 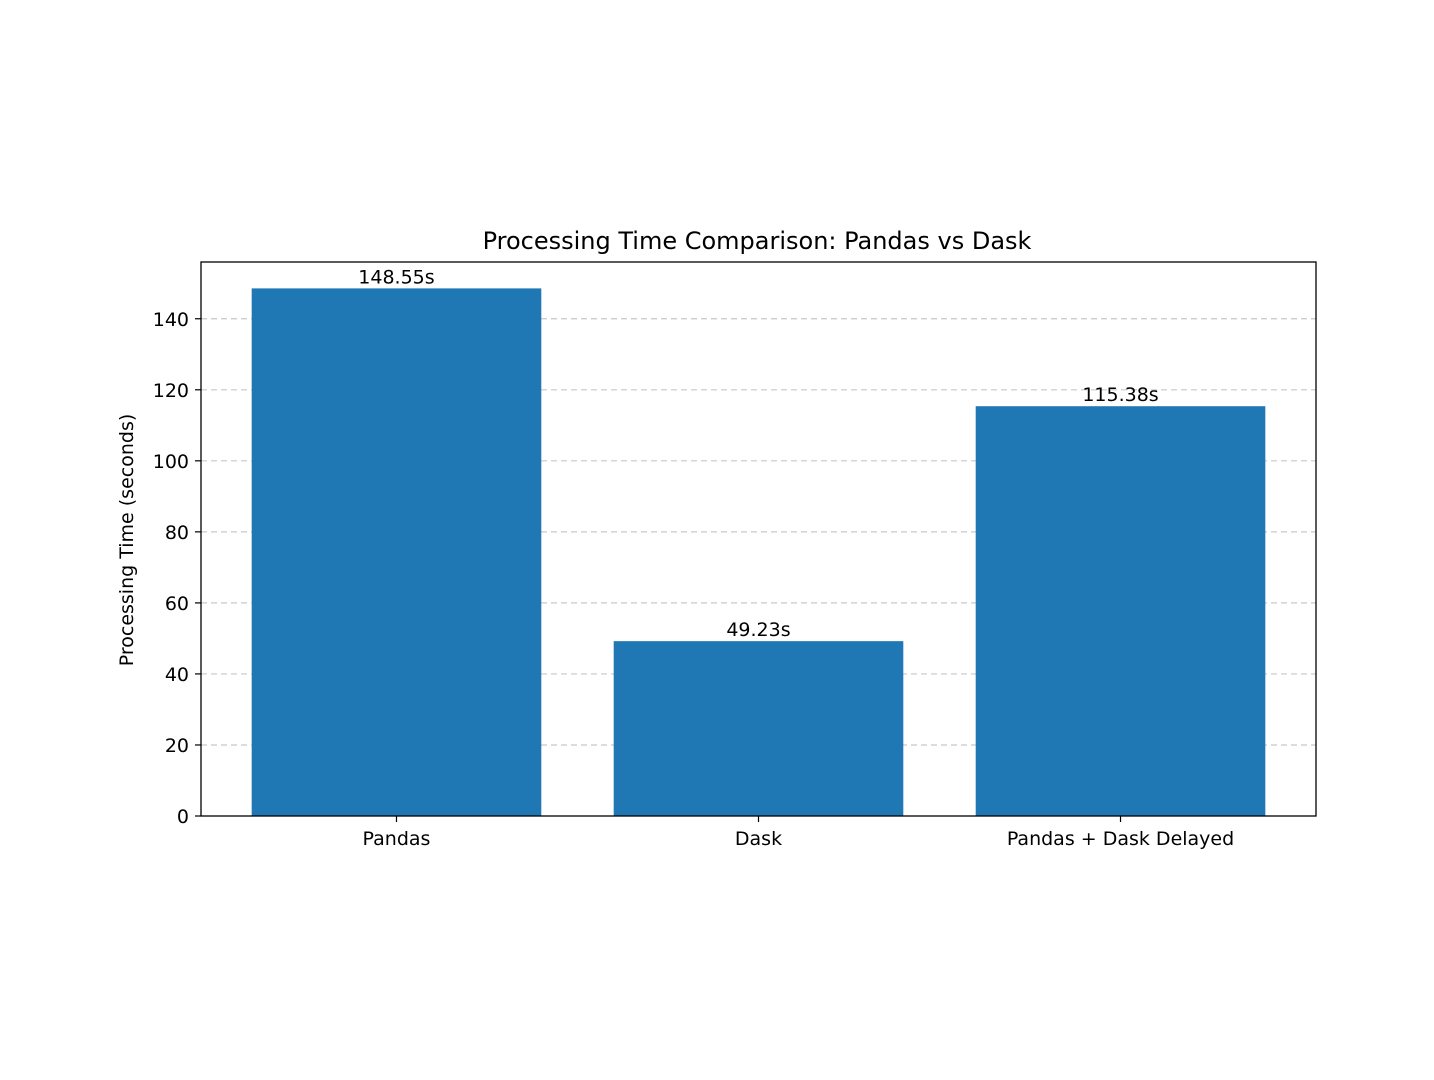 I want to click on data-label-pandas-dask-delayed: 115.38s, so click(x=1120, y=395).